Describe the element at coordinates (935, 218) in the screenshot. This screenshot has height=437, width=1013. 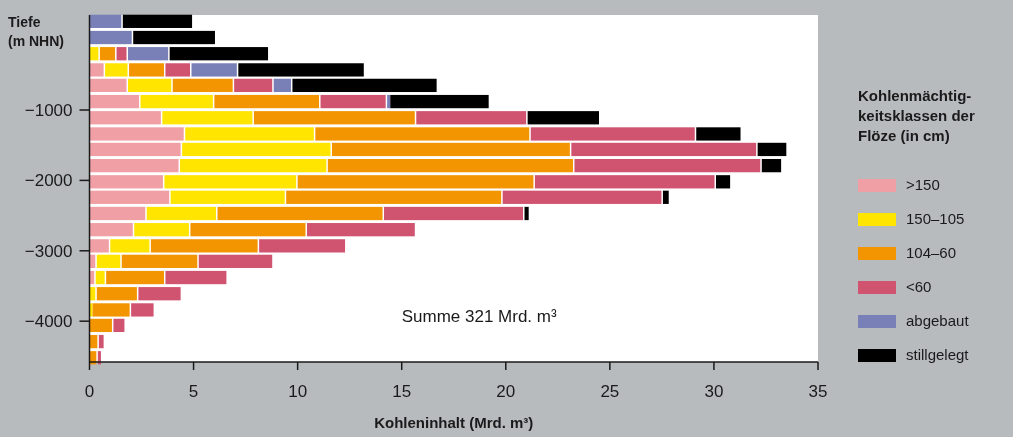
I see `legend-label: 150–105` at that location.